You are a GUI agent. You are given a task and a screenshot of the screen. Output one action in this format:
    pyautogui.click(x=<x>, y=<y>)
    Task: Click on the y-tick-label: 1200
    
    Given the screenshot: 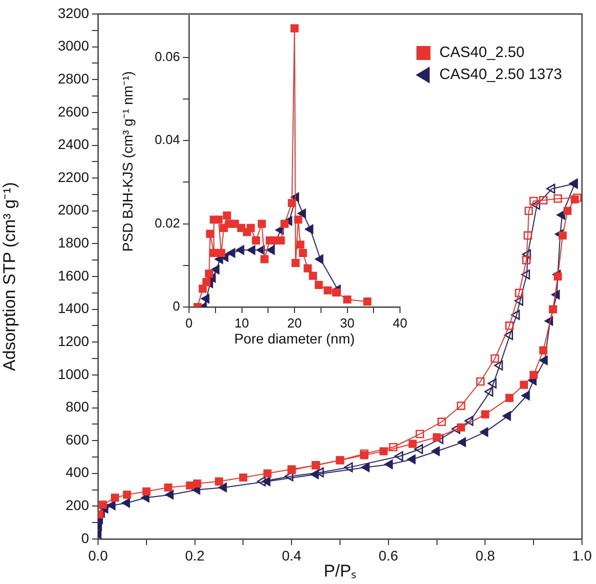 What is the action you would take?
    pyautogui.click(x=74, y=340)
    